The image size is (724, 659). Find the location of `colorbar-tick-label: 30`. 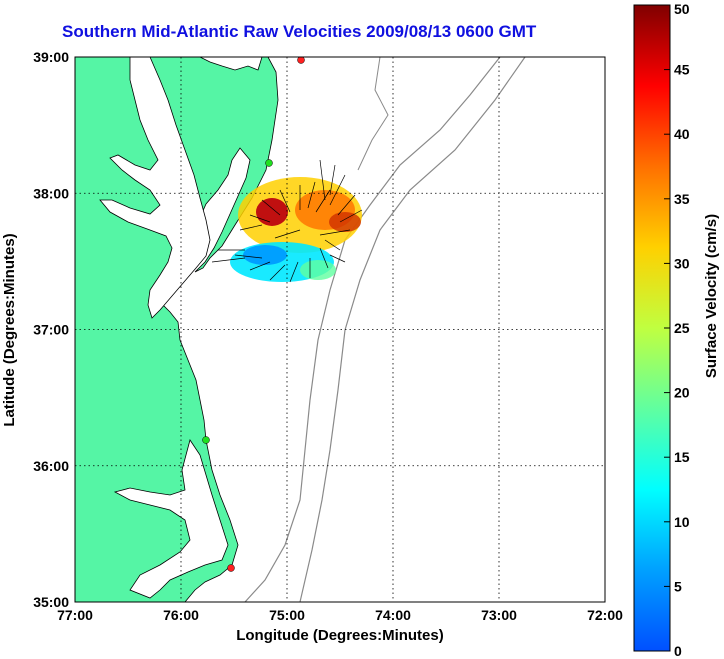

colorbar-tick-label: 30 is located at coordinates (682, 263).